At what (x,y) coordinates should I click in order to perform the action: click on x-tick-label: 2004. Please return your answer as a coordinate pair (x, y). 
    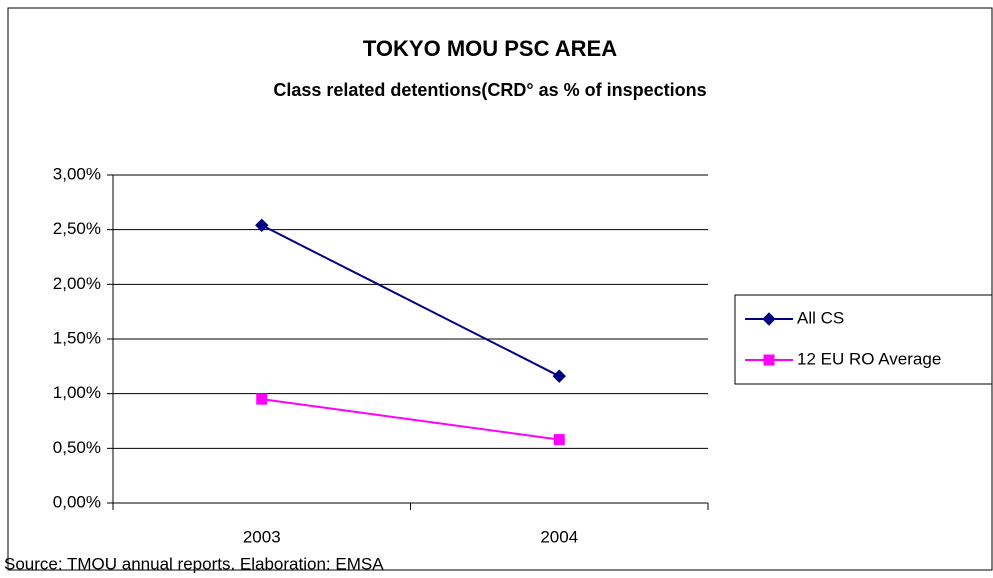
    Looking at the image, I should click on (559, 536).